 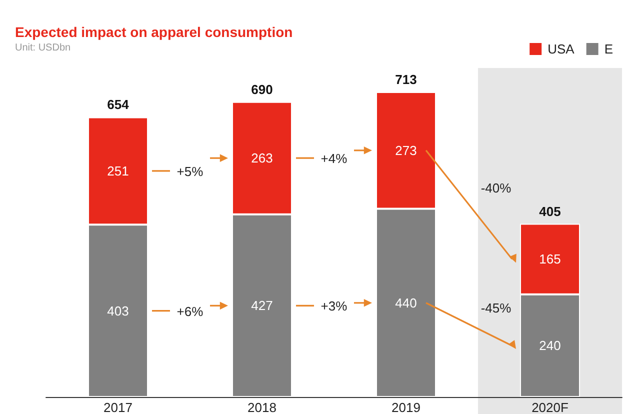 What do you see at coordinates (118, 407) in the screenshot?
I see `x-tick-label: 2017` at bounding box center [118, 407].